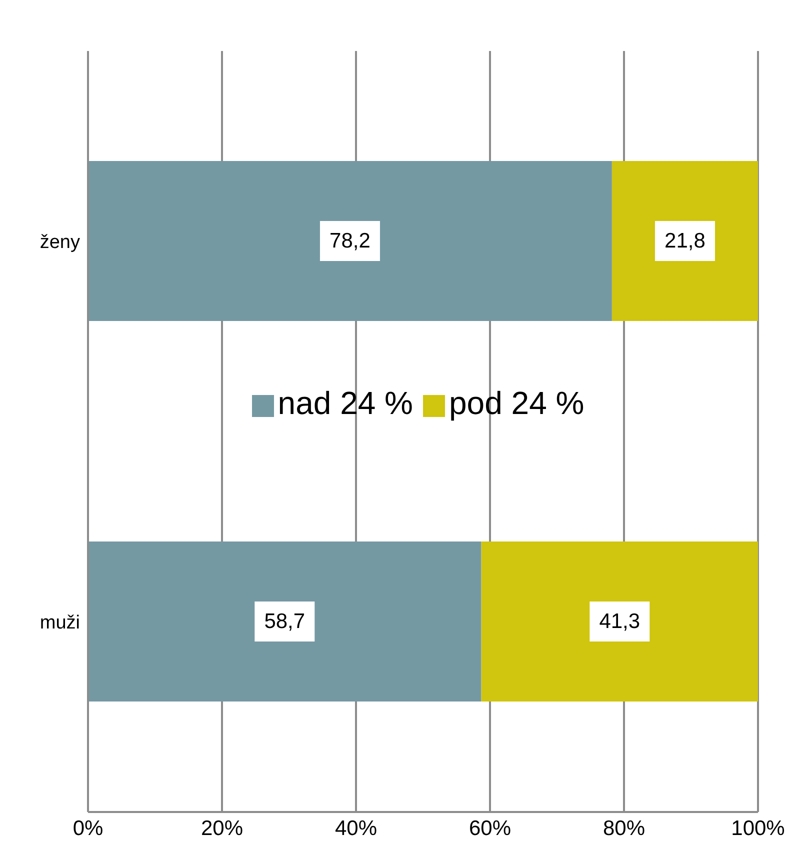  I want to click on data-label: 41,3, so click(619, 621).